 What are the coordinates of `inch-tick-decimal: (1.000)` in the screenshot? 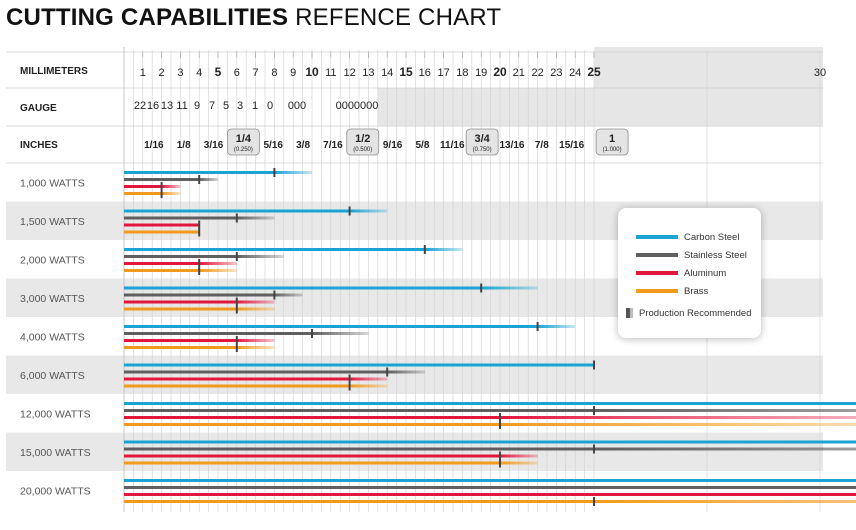 It's located at (612, 150).